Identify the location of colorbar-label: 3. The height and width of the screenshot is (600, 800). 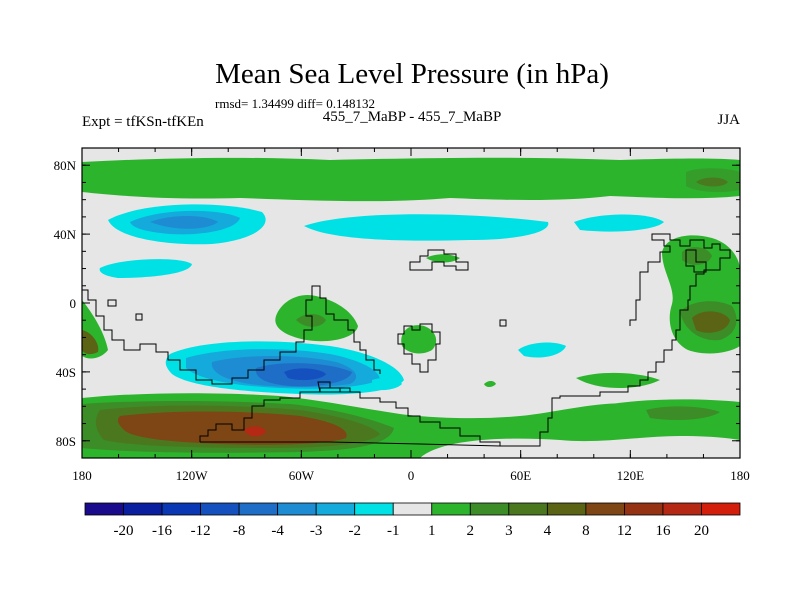
(509, 531).